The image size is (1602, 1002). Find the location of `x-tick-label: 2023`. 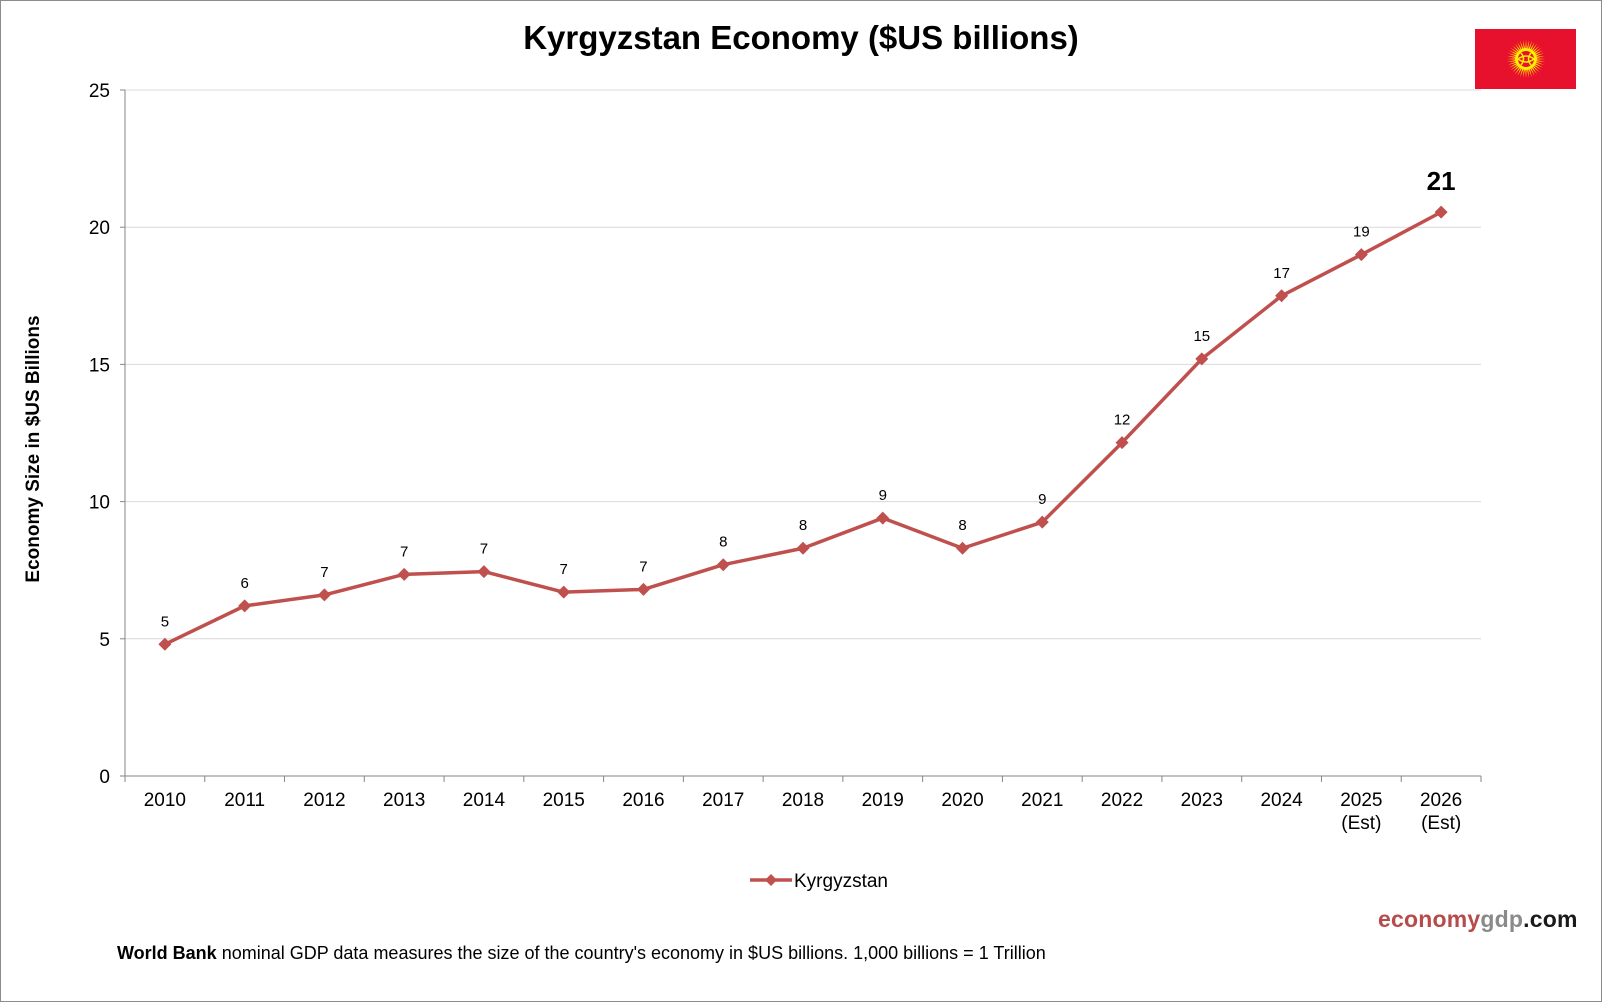

x-tick-label: 2023 is located at coordinates (1202, 800).